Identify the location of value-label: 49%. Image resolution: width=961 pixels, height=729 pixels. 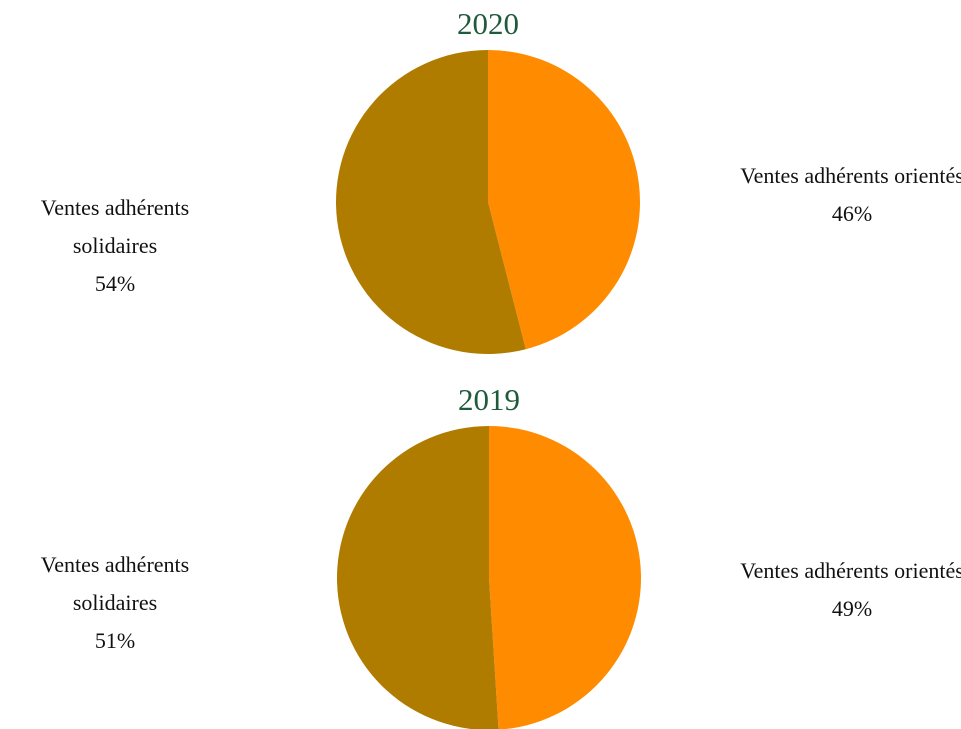
(852, 608).